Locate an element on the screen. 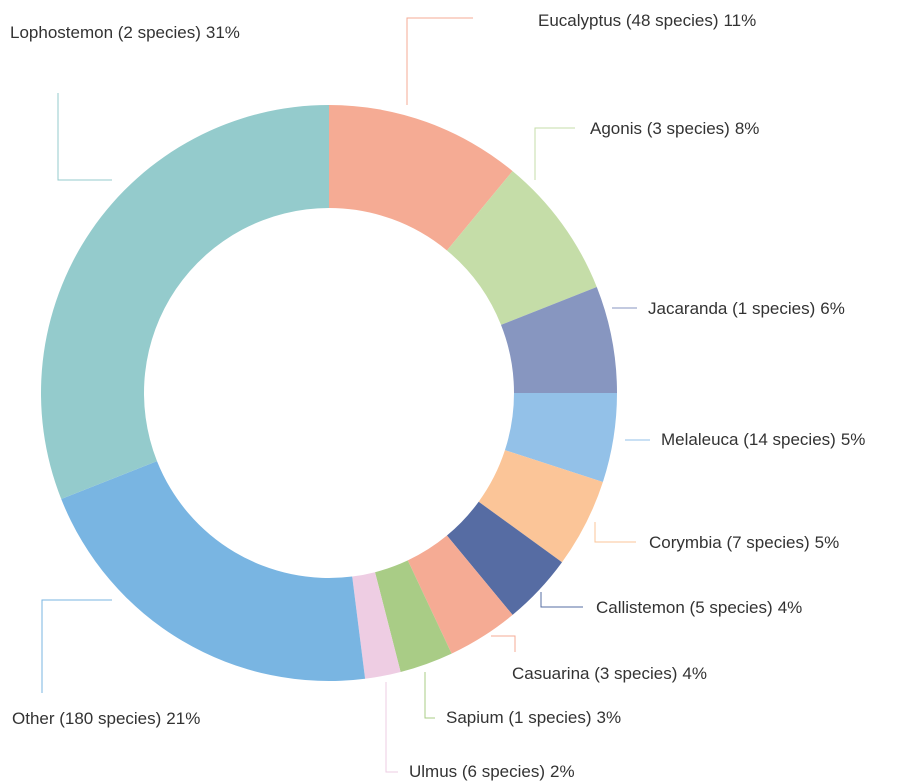 The height and width of the screenshot is (783, 915). slice-label: Sapium (1 species) 3% is located at coordinates (533, 717).